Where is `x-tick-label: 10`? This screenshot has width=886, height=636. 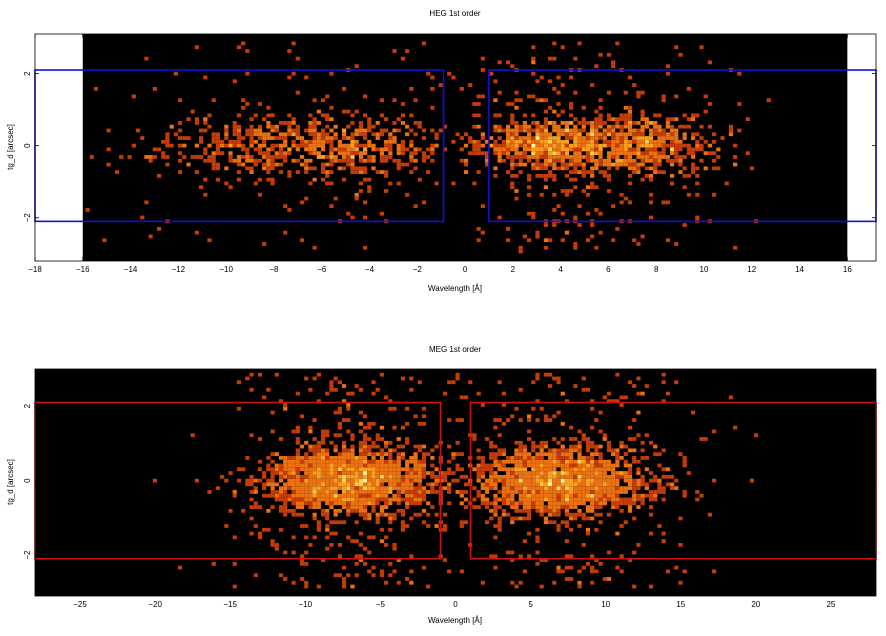 x-tick-label: 10 is located at coordinates (704, 269).